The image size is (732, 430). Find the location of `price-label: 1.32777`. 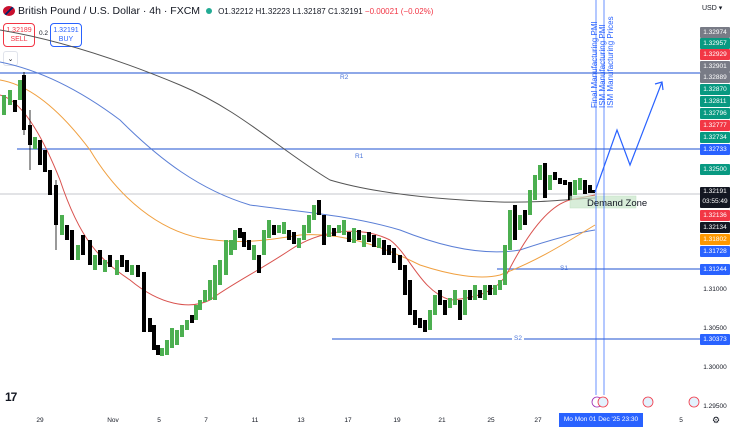

price-label: 1.32777 is located at coordinates (715, 125).